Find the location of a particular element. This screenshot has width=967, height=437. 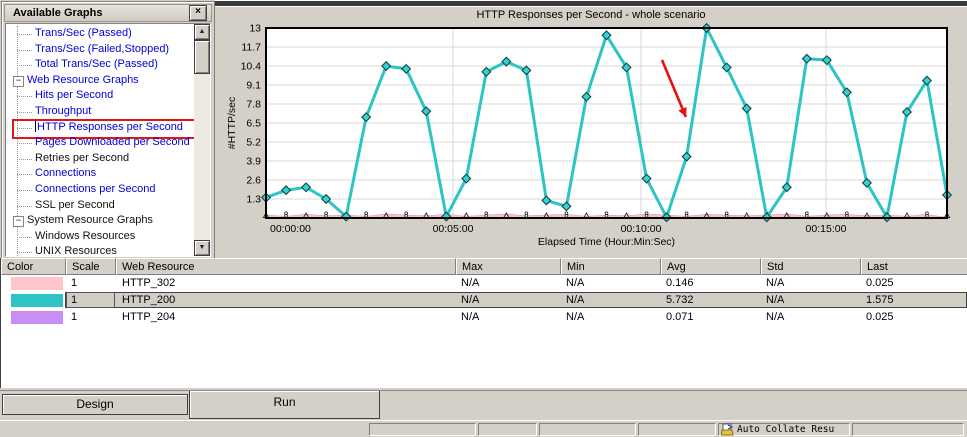

tabstrip is located at coordinates (483, 390).